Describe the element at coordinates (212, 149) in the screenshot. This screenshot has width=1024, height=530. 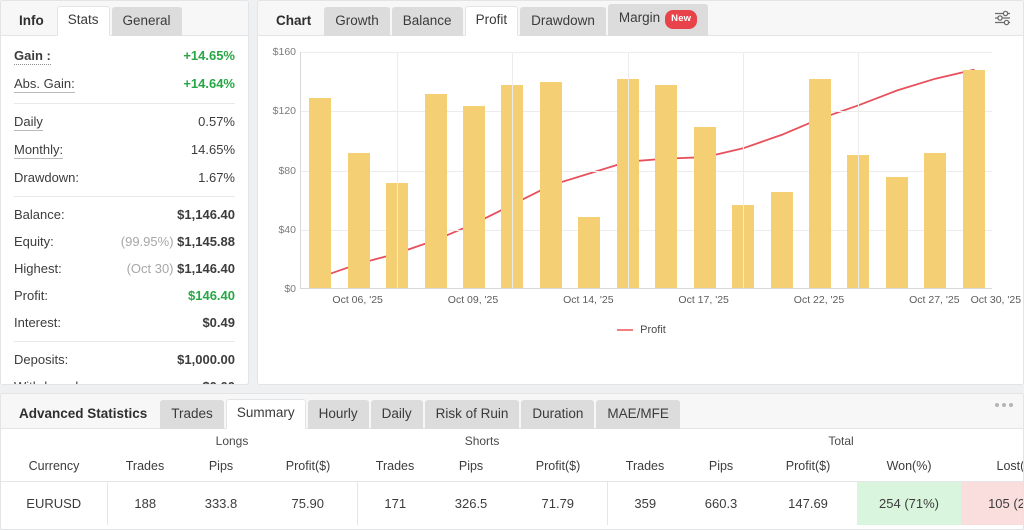
I see `stat-value-monthly: 14.65%` at that location.